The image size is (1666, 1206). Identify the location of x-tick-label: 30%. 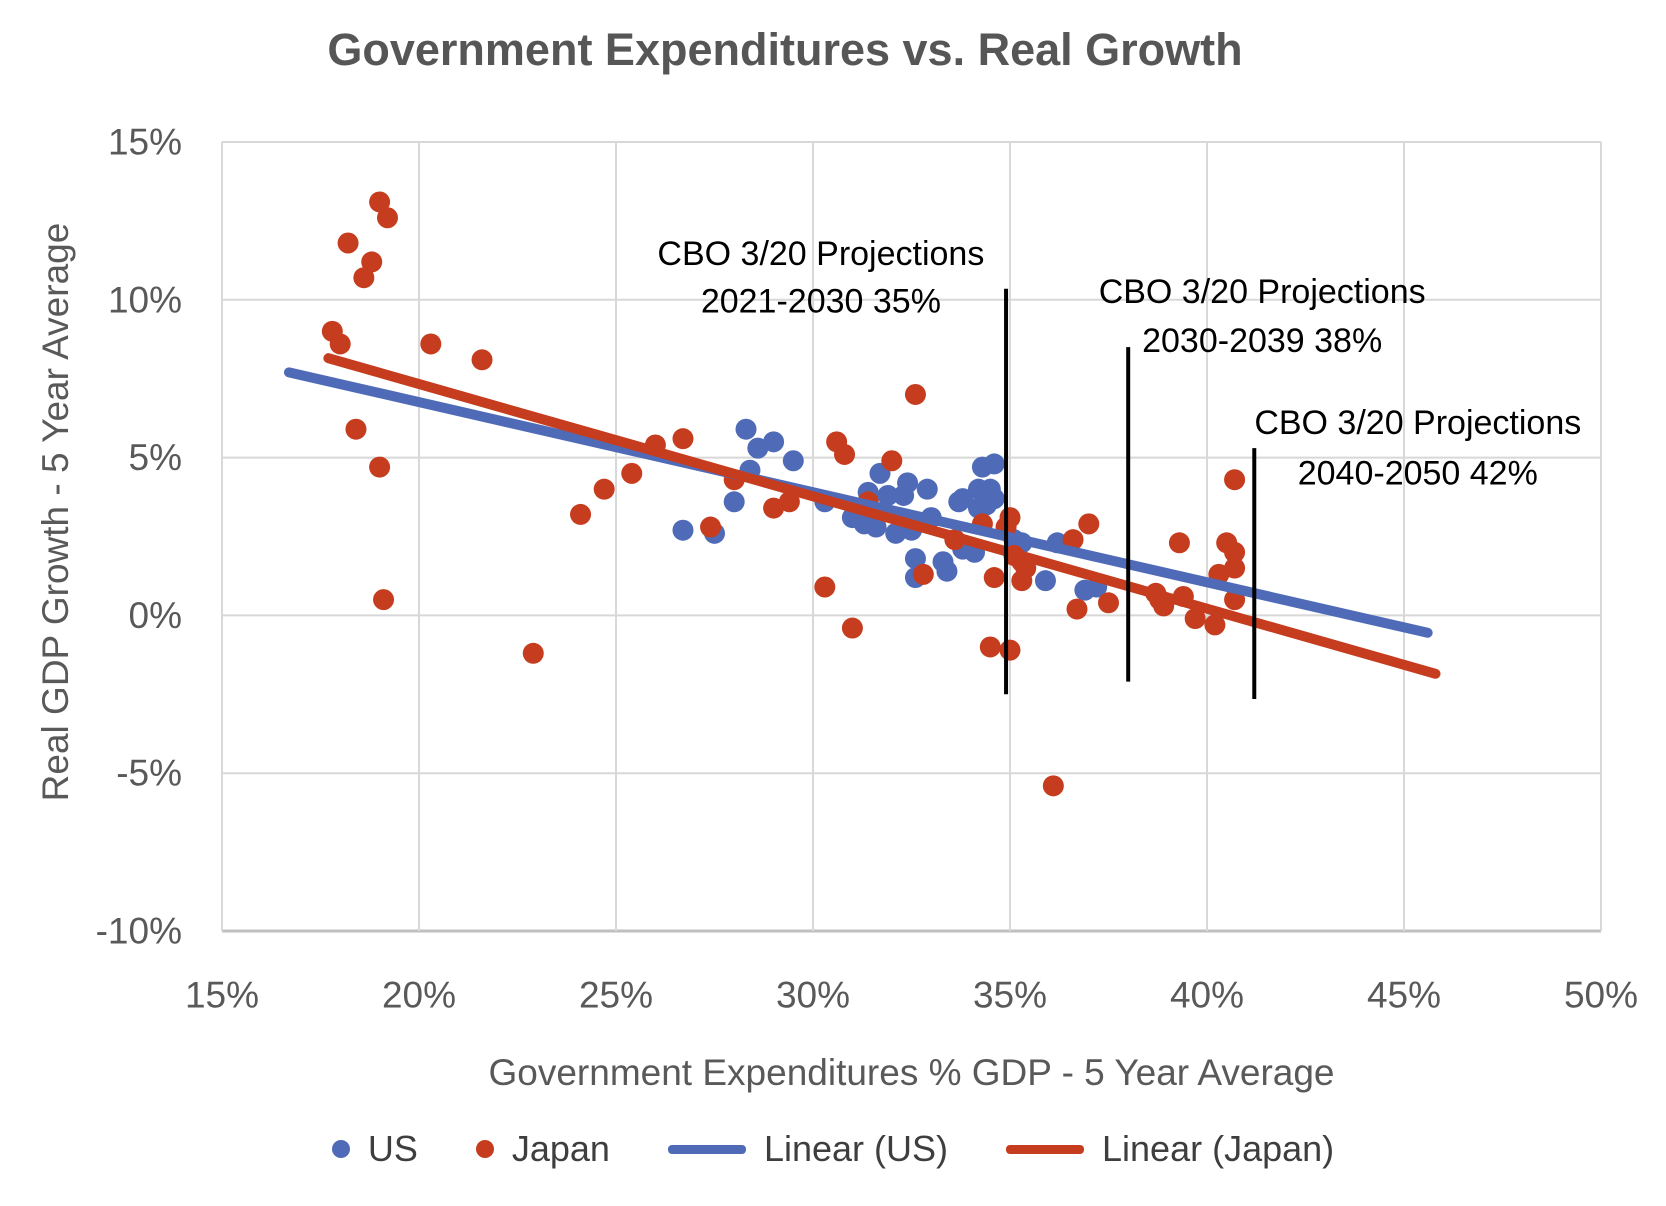
(813, 995).